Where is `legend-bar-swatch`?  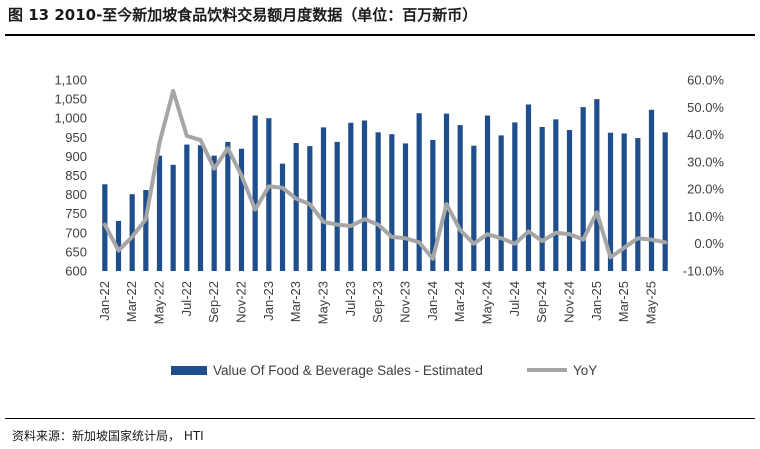 legend-bar-swatch is located at coordinates (189, 370).